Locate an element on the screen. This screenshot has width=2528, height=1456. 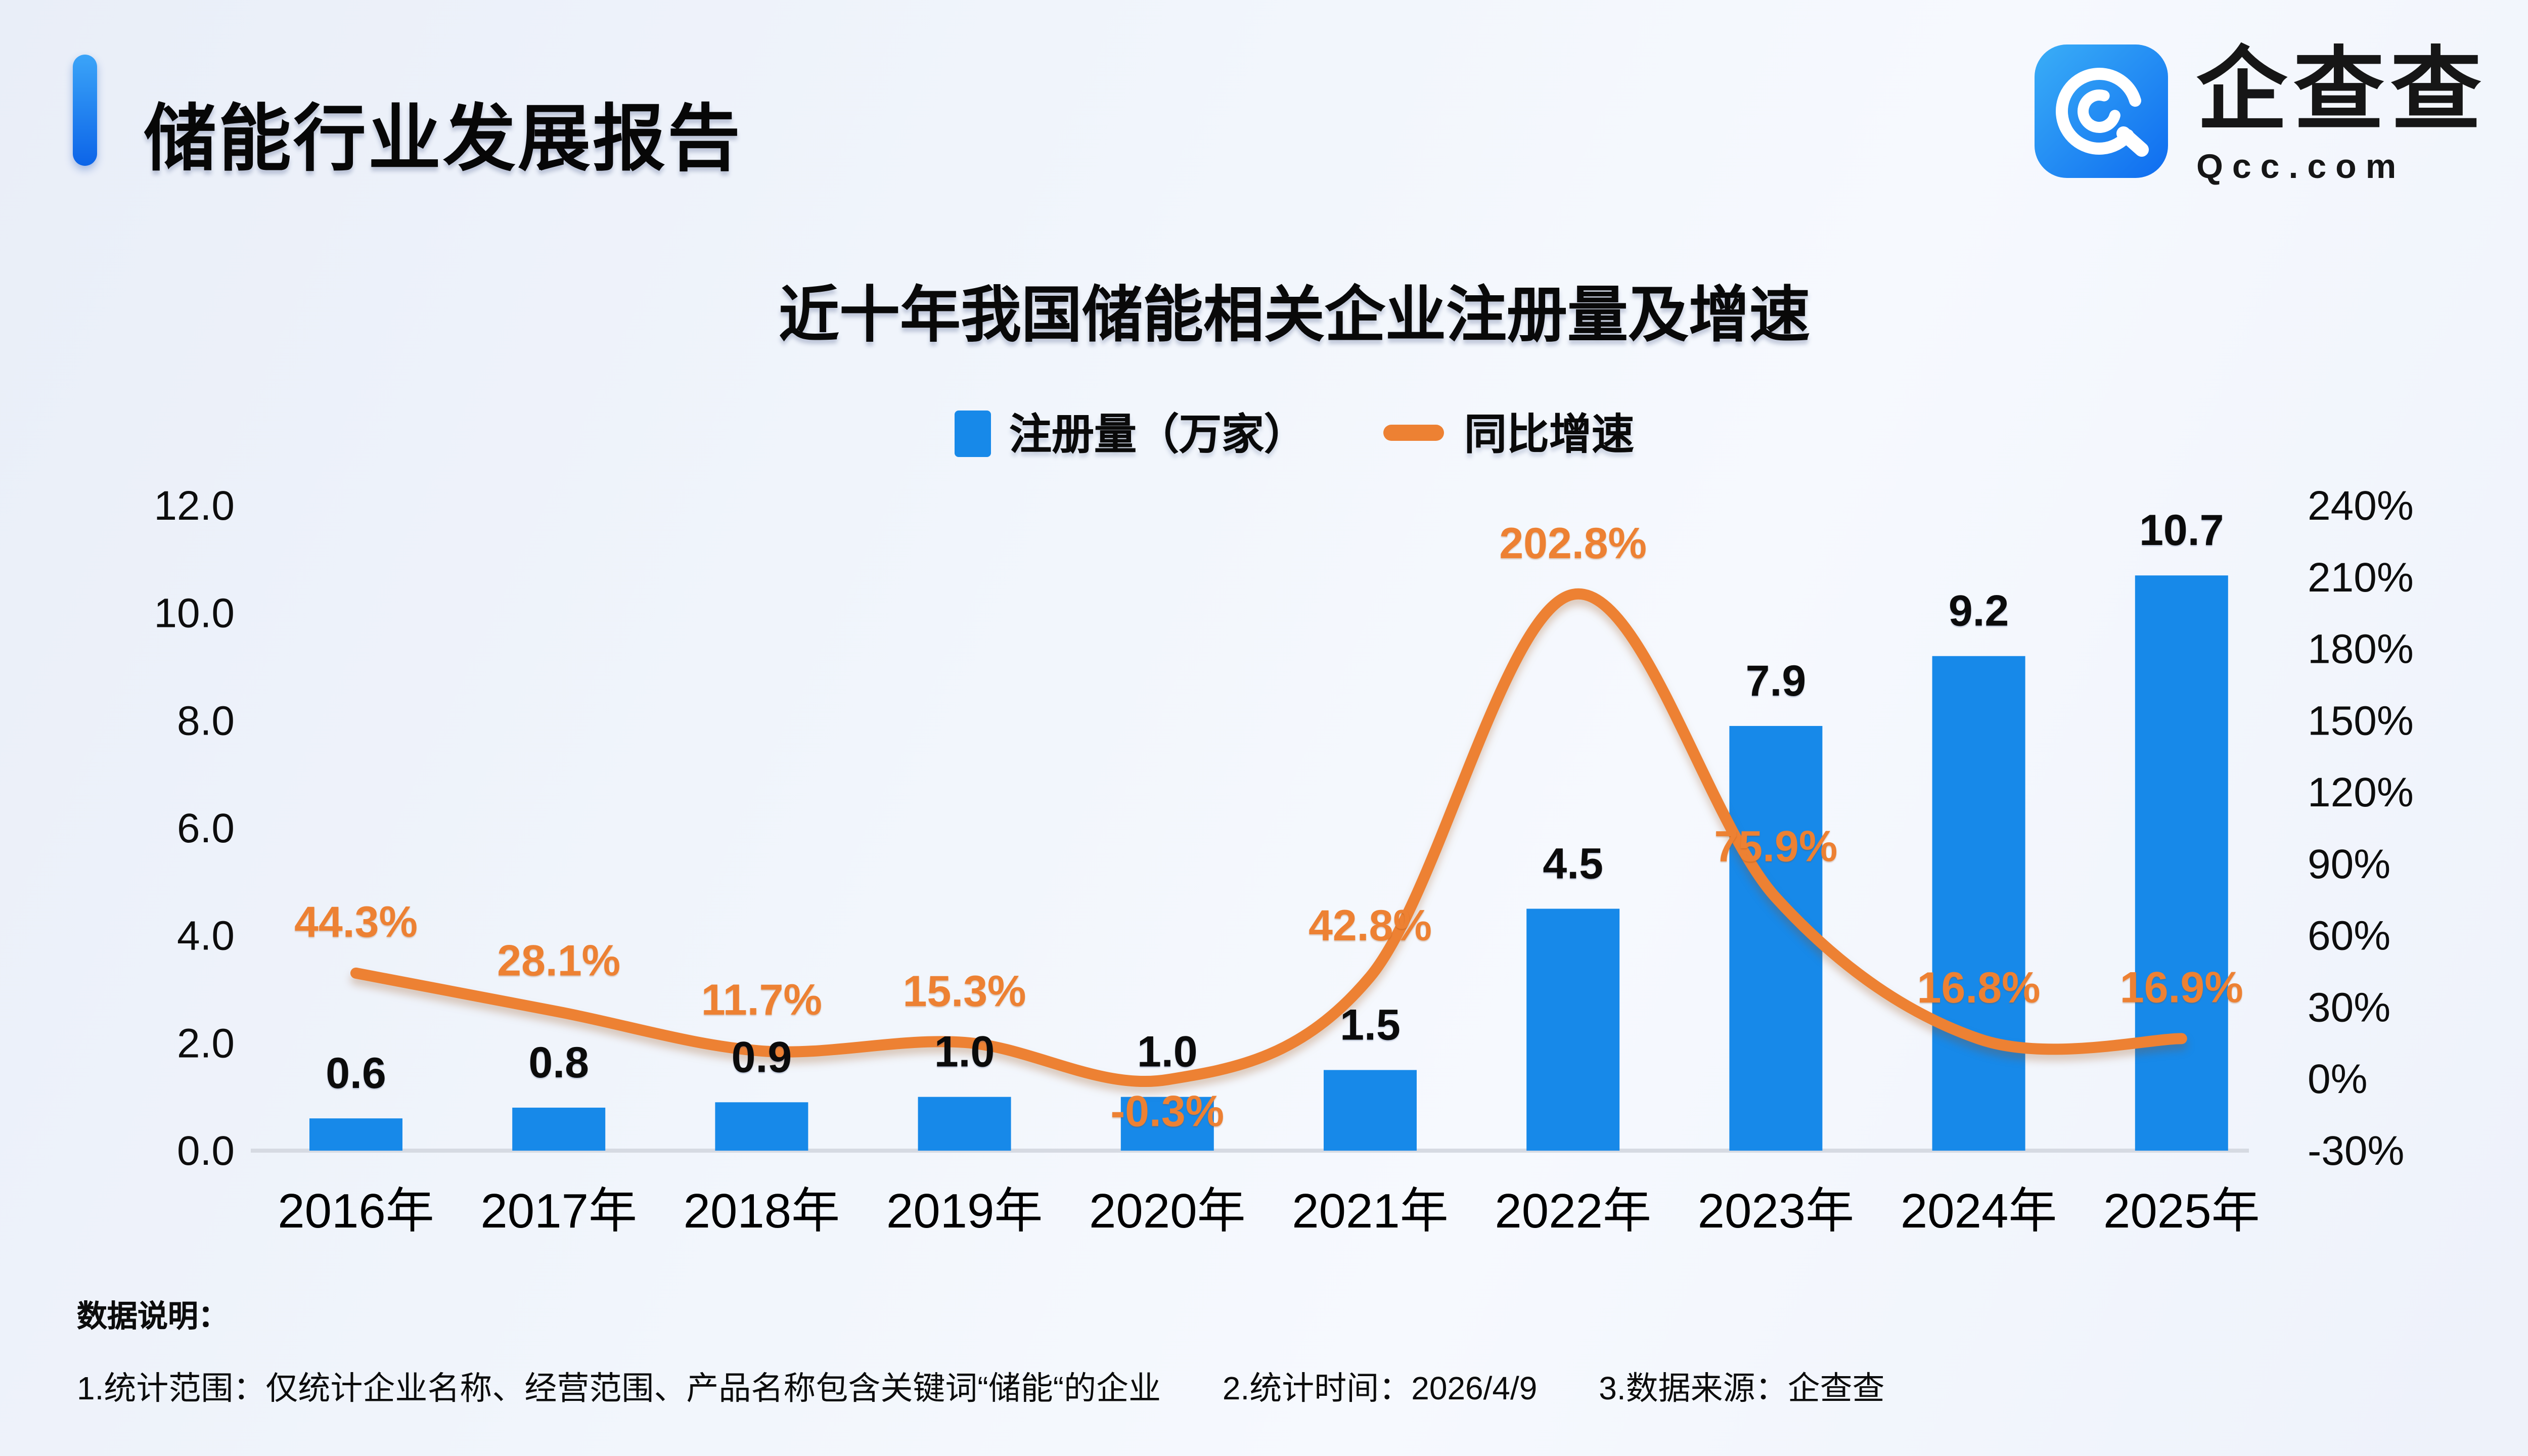
x-tick-2018年: 2018年 is located at coordinates (762, 1211).